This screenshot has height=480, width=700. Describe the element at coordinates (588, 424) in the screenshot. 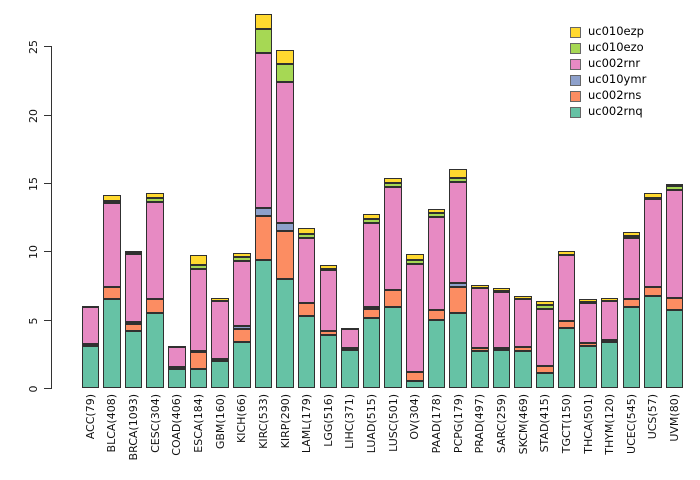

I see `x-axis-label: THCA(501)` at that location.